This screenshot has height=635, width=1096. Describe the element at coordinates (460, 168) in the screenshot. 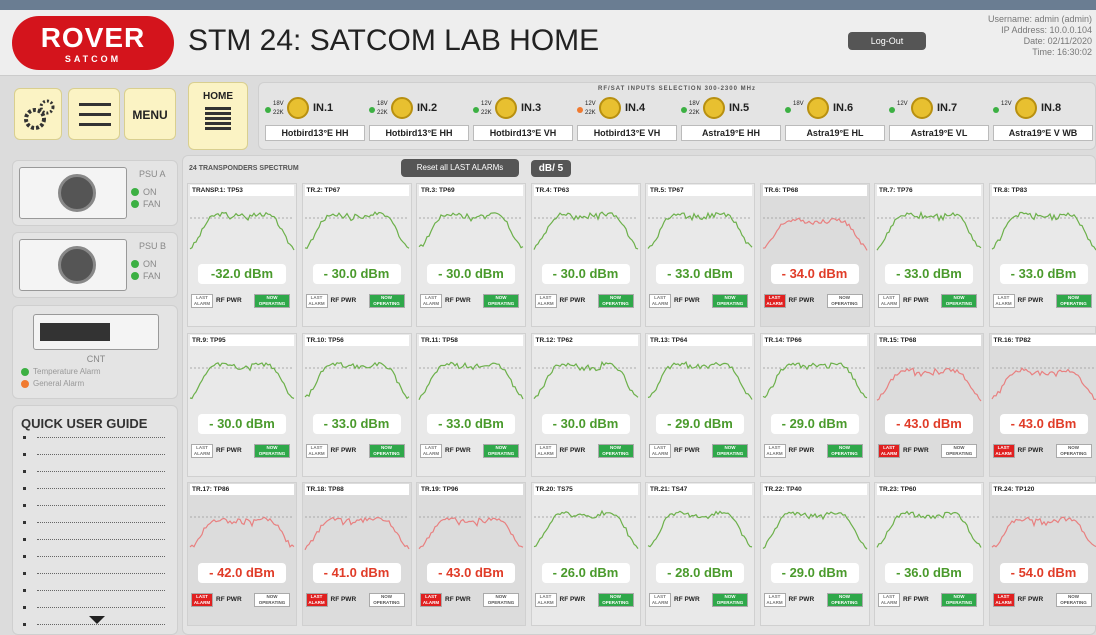

I see `reset-button: Reset all LAST ALARMs` at that location.